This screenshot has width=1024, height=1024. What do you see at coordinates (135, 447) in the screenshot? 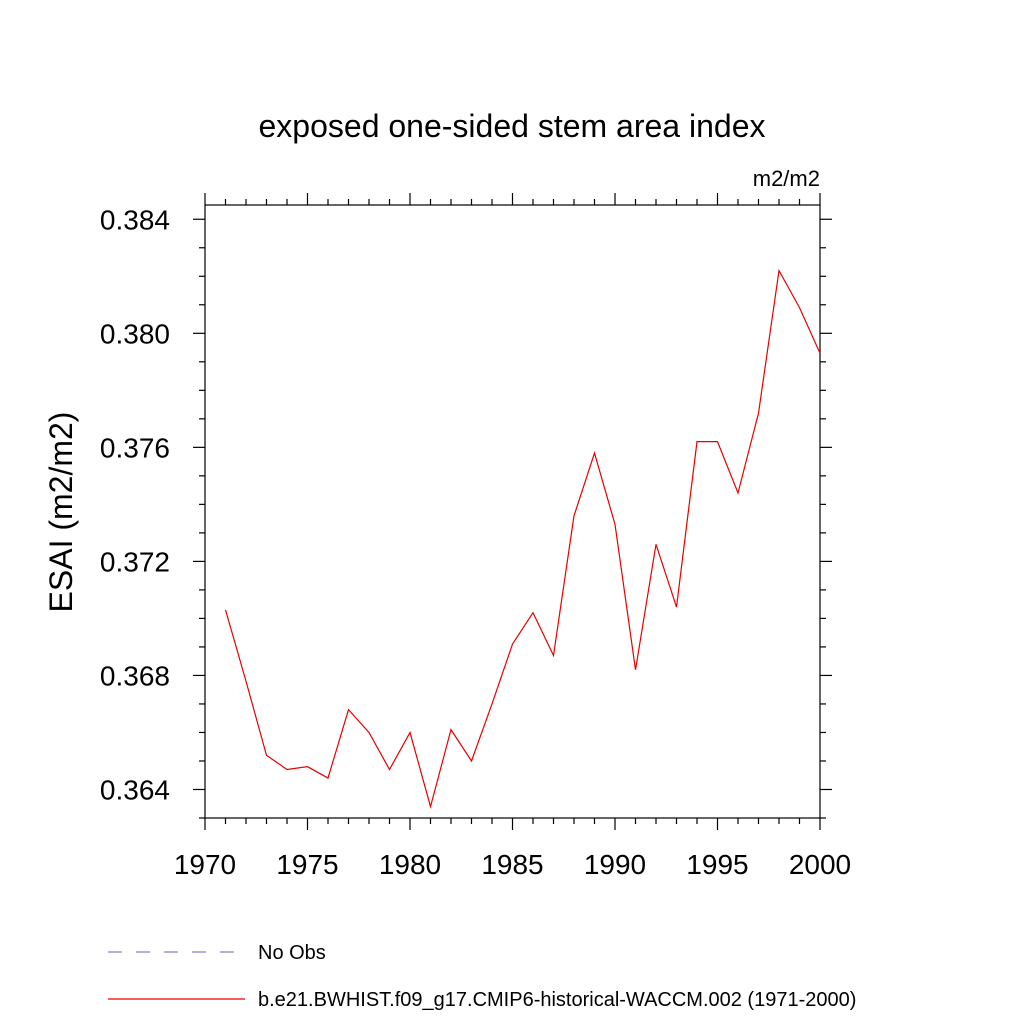
I see `y-tick-label: 0.376` at bounding box center [135, 447].